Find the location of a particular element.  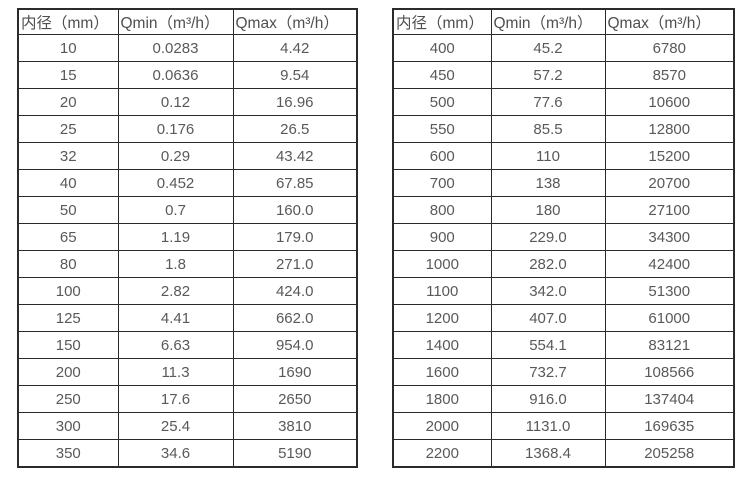

table-cell: 27100 is located at coordinates (669, 210).